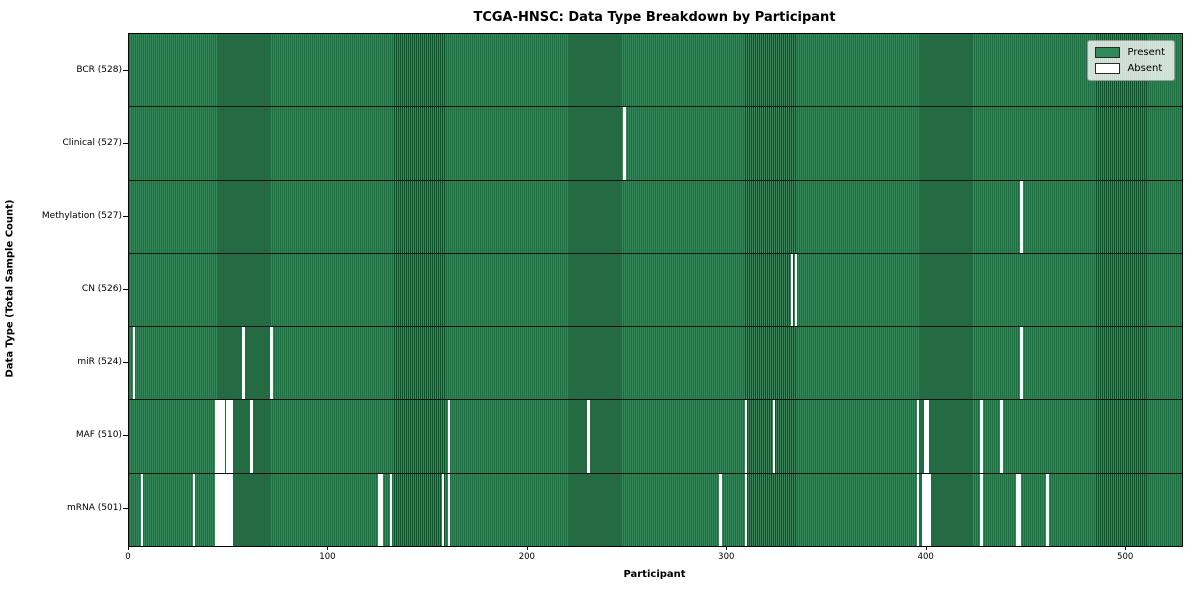  I want to click on heatmap-row-Methylation, so click(655, 216).